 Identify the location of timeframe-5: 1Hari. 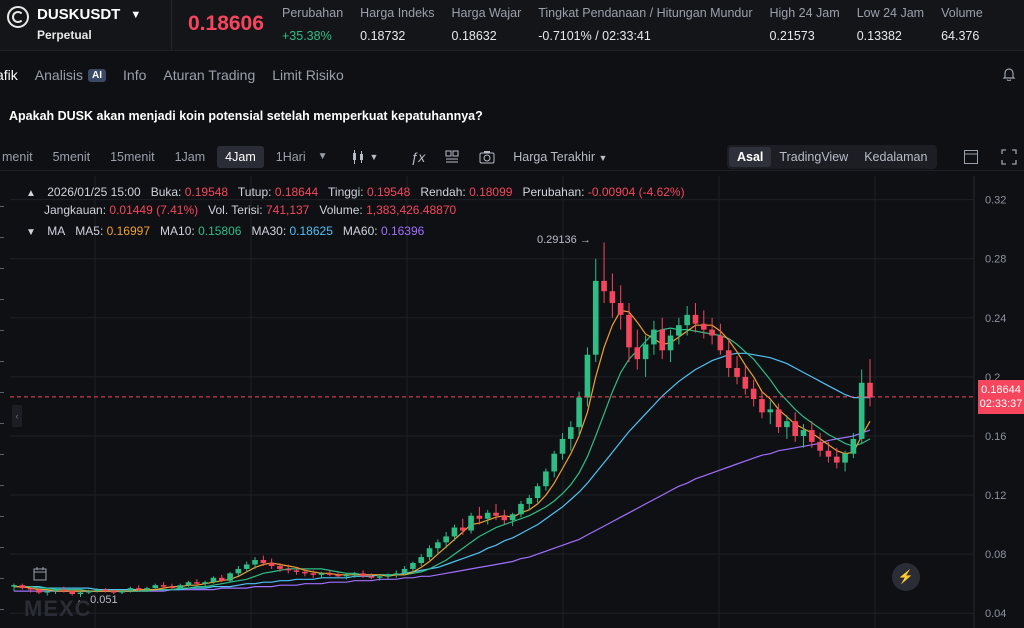
(290, 156).